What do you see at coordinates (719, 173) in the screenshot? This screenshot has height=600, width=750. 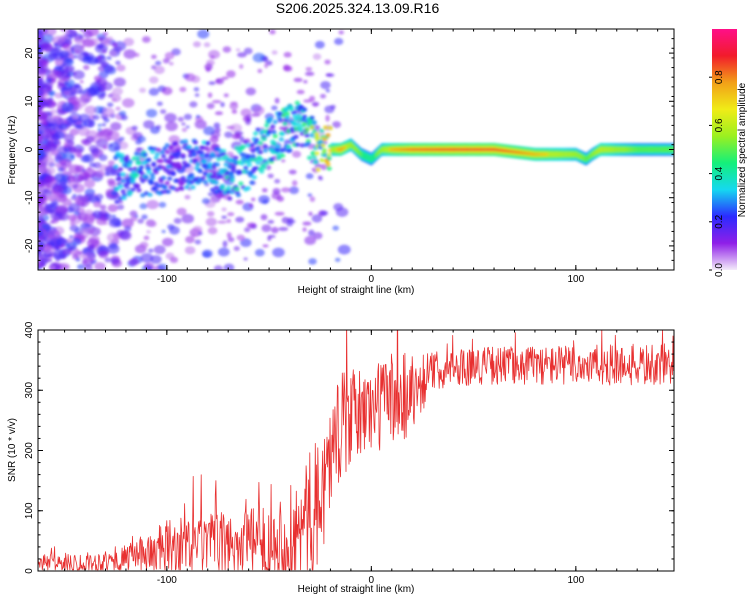 I see `colorbar-tick-label: 0.4` at bounding box center [719, 173].